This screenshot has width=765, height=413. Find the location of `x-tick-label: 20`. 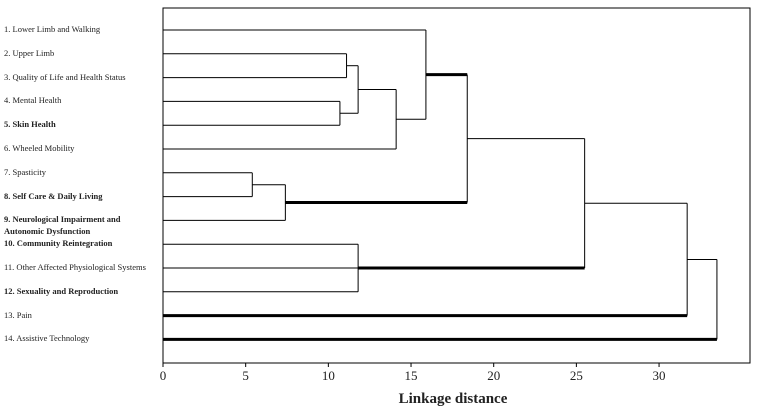

x-tick-label: 20 is located at coordinates (493, 375).